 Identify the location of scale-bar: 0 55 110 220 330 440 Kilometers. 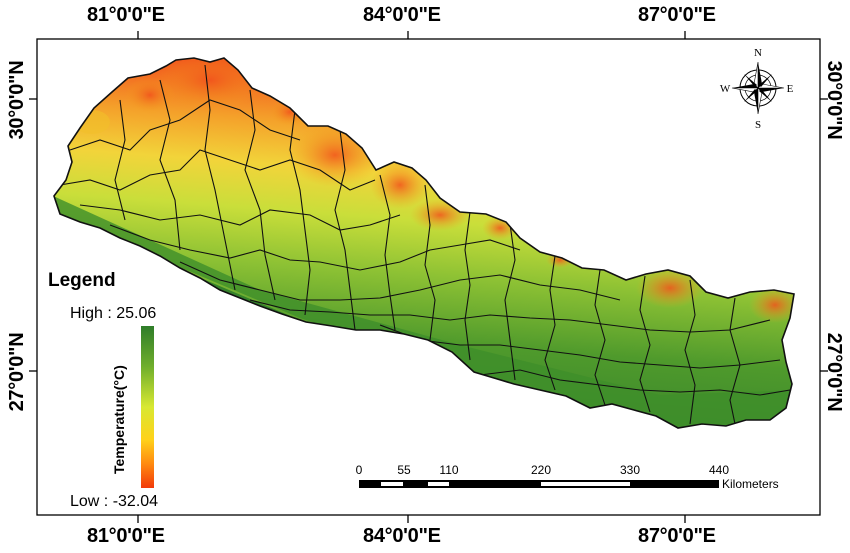
(567, 477).